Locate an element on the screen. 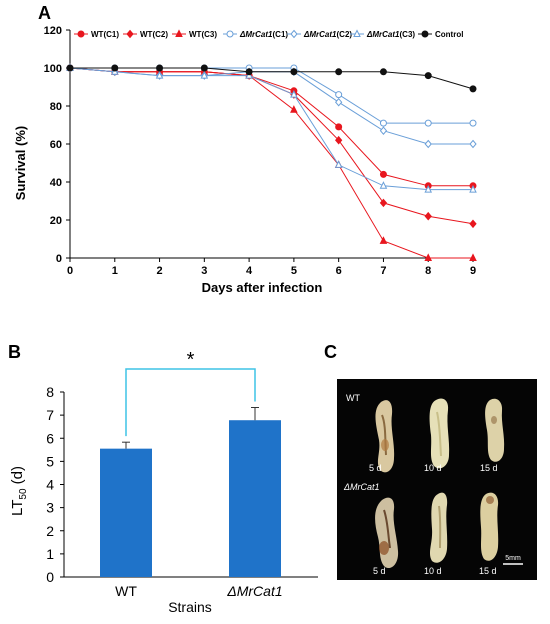 This screenshot has height=624, width=550. survival-y-tick-label: 40 is located at coordinates (56, 183).